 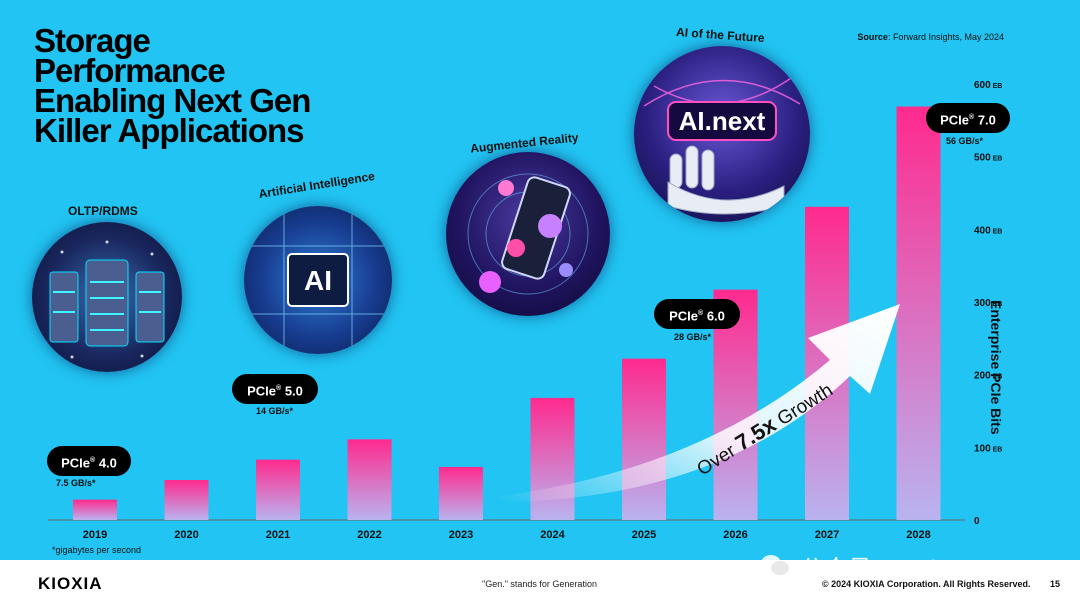 What do you see at coordinates (700, 403) in the screenshot?
I see `growth-arrow` at bounding box center [700, 403].